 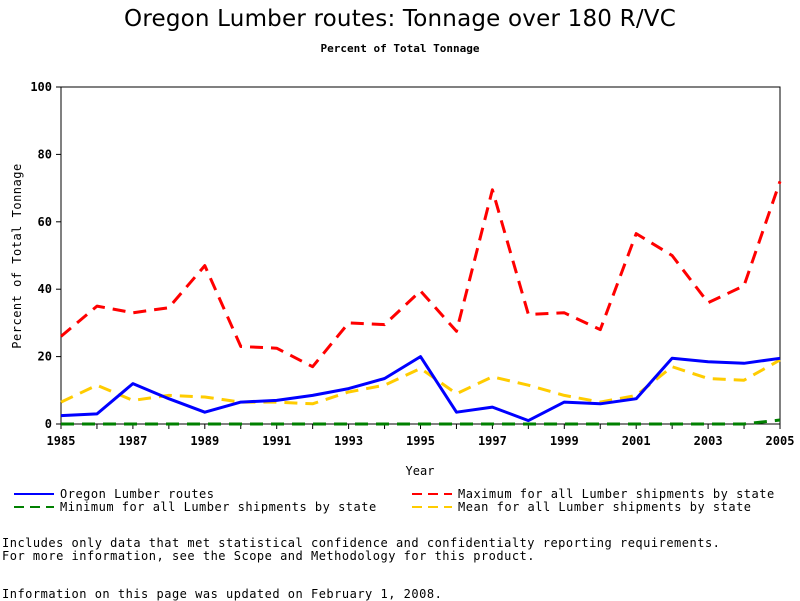 What do you see at coordinates (204, 441) in the screenshot?
I see `x-tick-label: 1989` at bounding box center [204, 441].